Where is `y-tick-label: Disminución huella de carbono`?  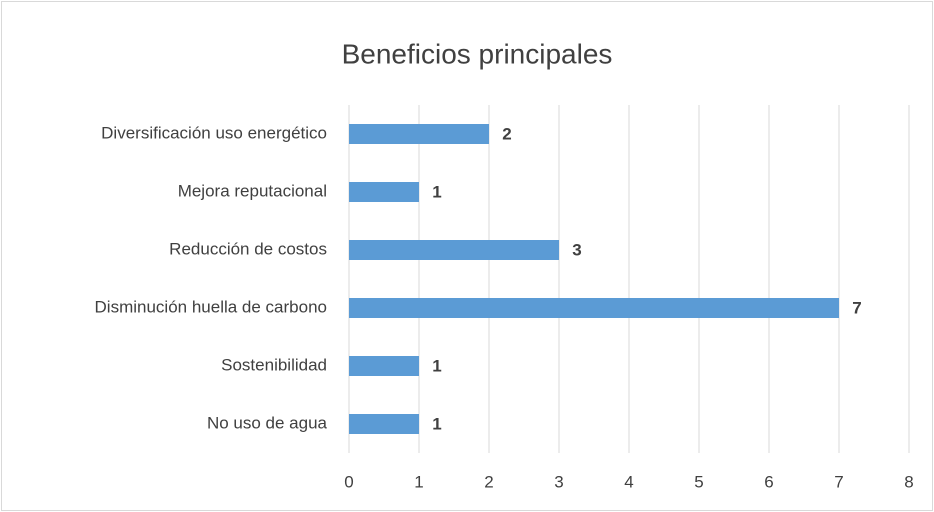
y-tick-label: Disminución huella de carbono is located at coordinates (211, 306).